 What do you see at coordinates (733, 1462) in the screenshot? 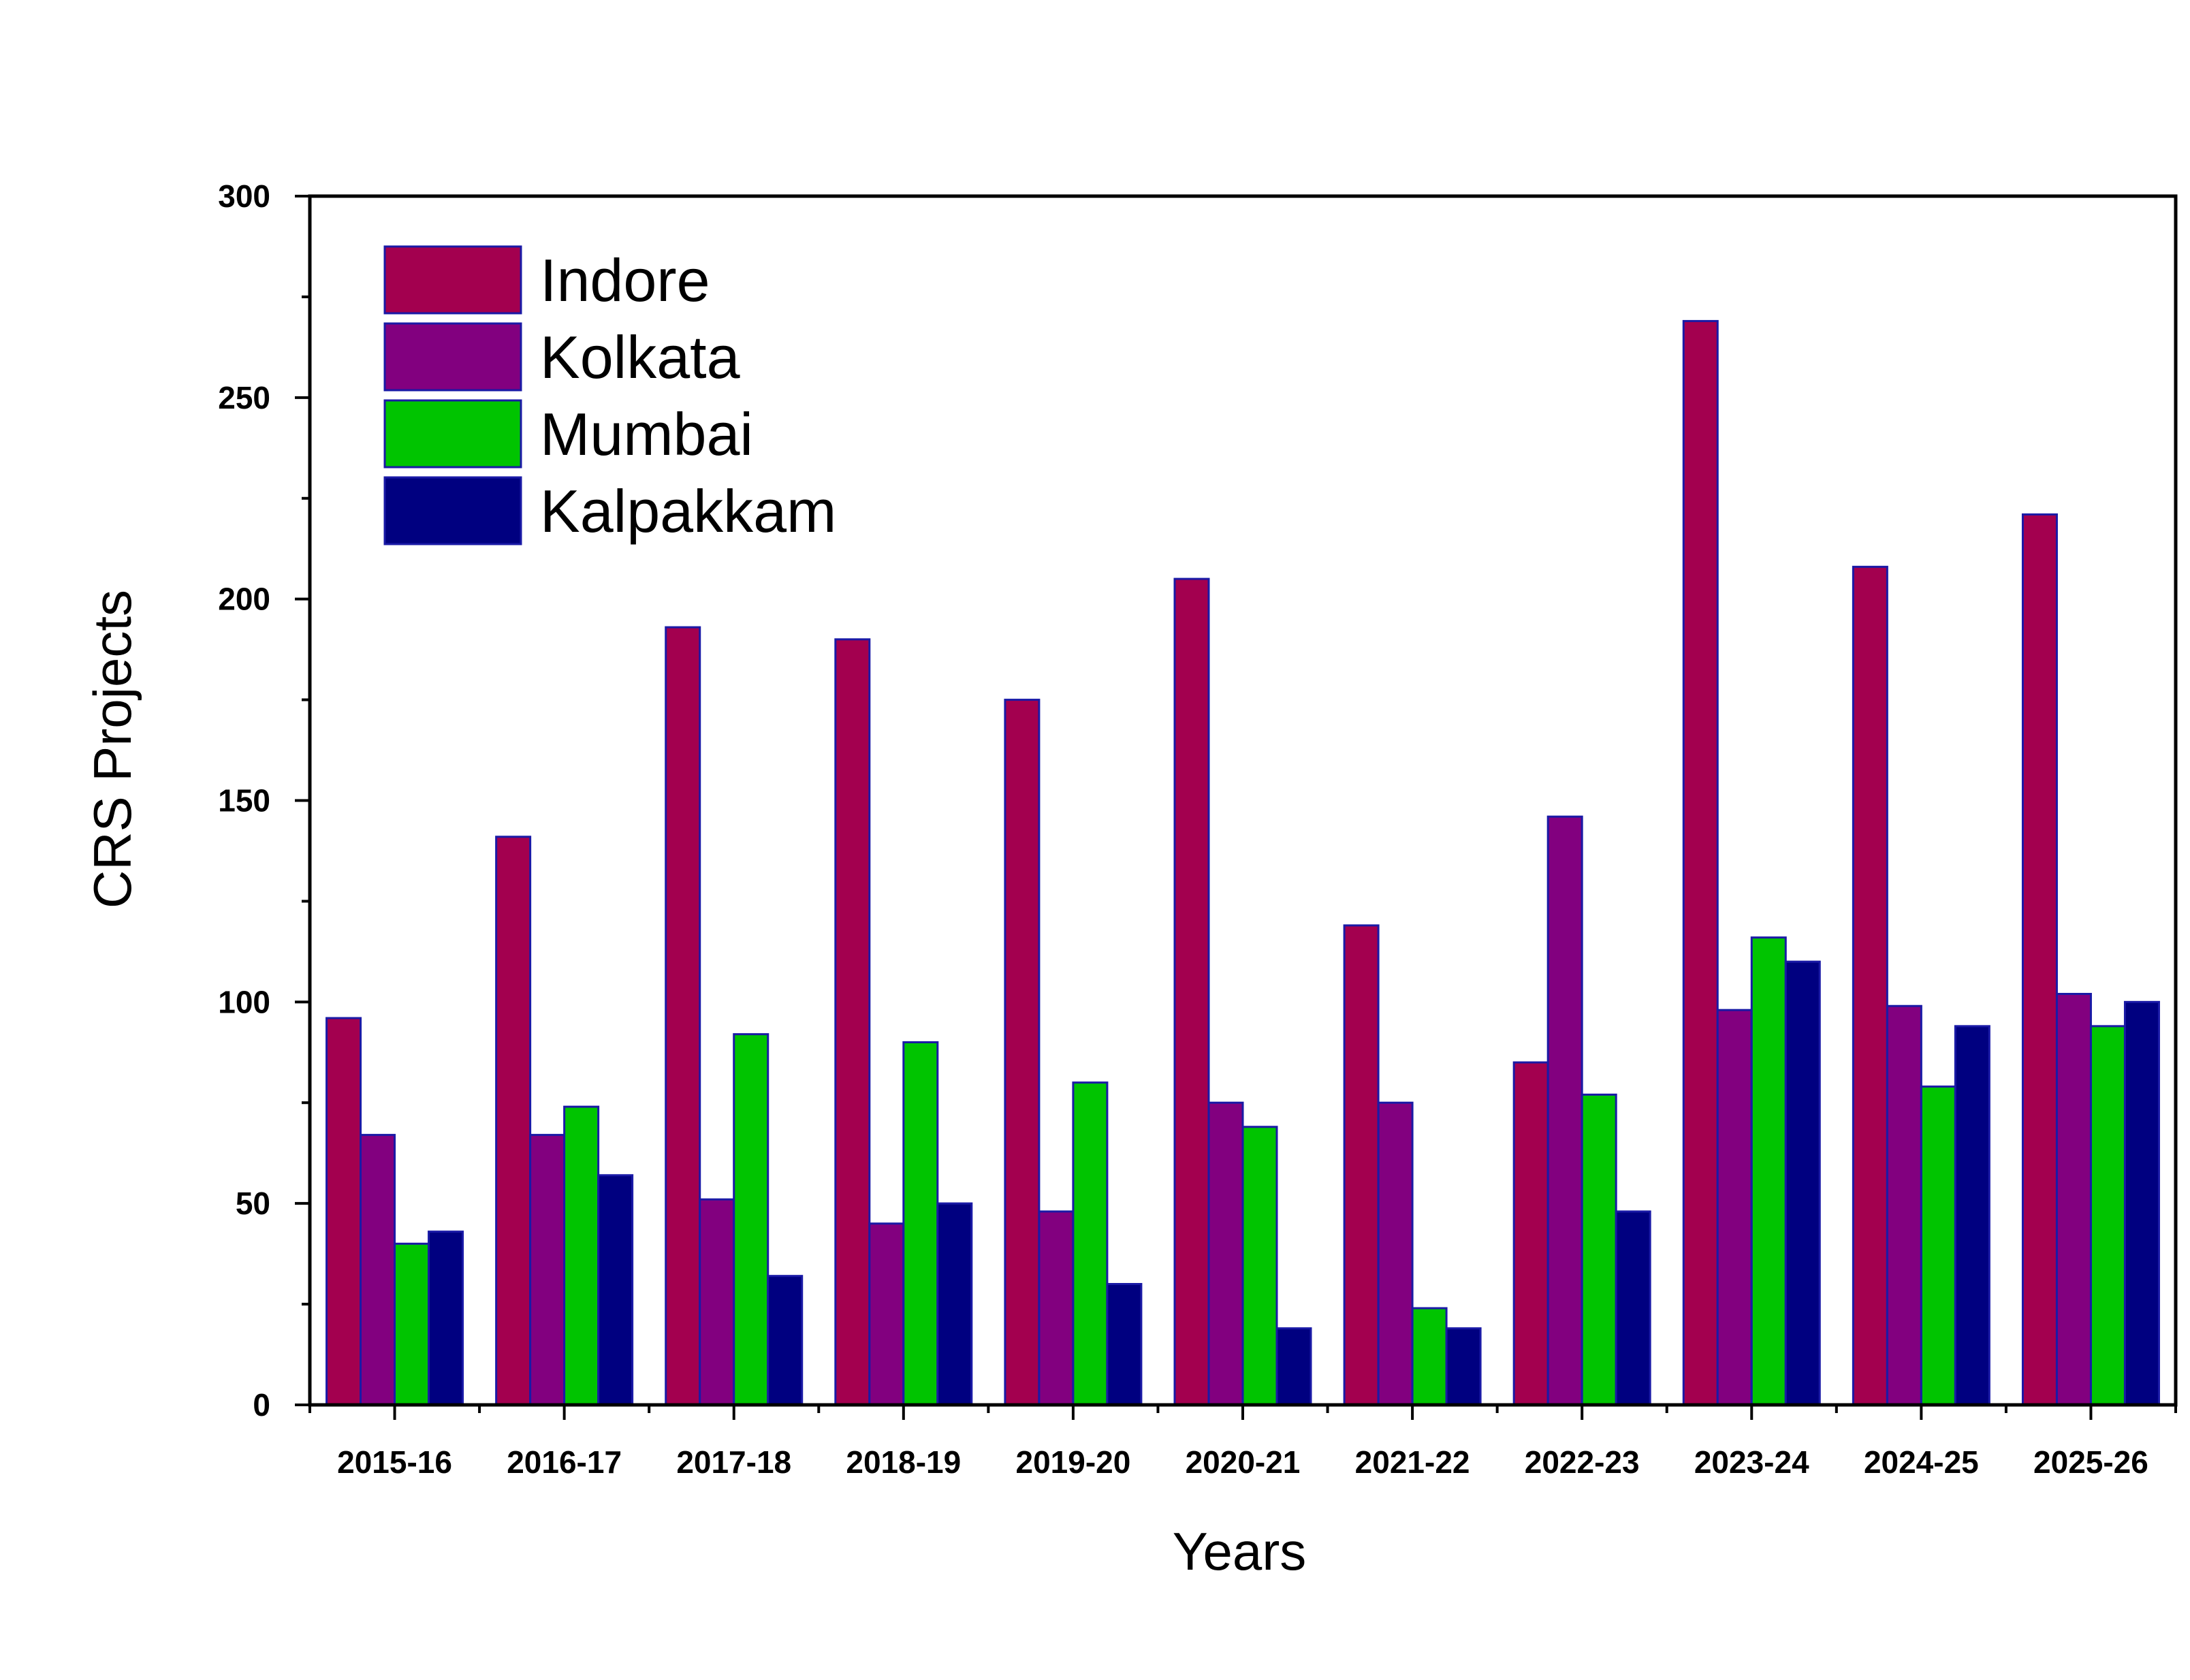
I see `x-tick-label: 2017-18` at bounding box center [733, 1462].